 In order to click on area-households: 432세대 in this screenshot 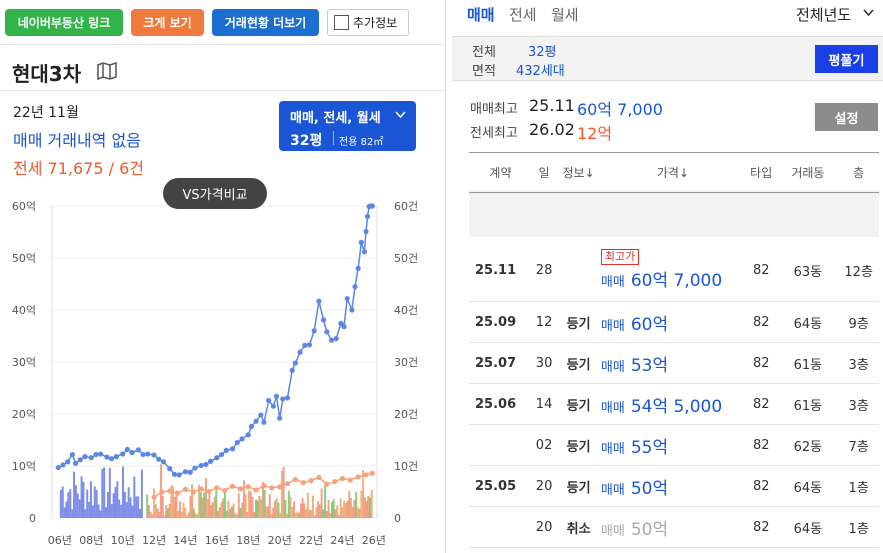, I will do `click(540, 71)`.